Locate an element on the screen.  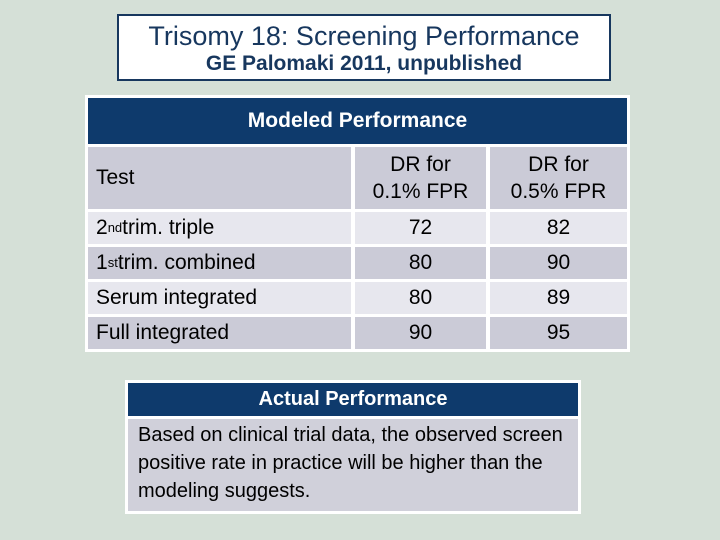
table-cell-dr01: 90 is located at coordinates (420, 333).